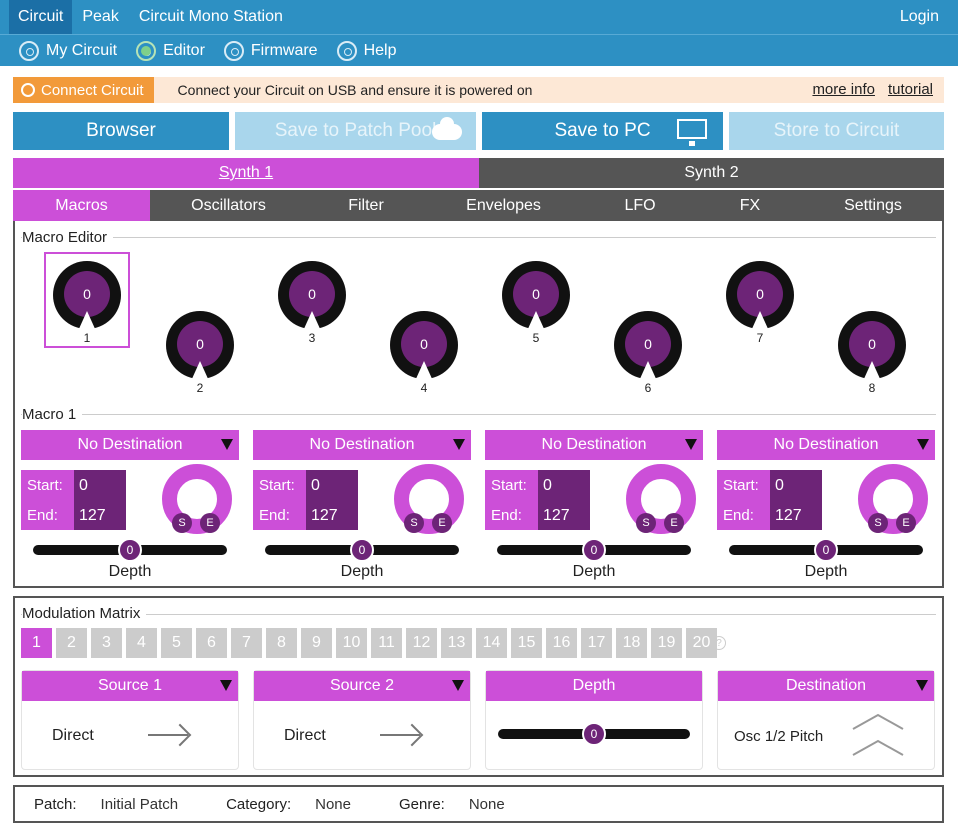  What do you see at coordinates (246, 643) in the screenshot?
I see `mod-slot-7: 7` at bounding box center [246, 643].